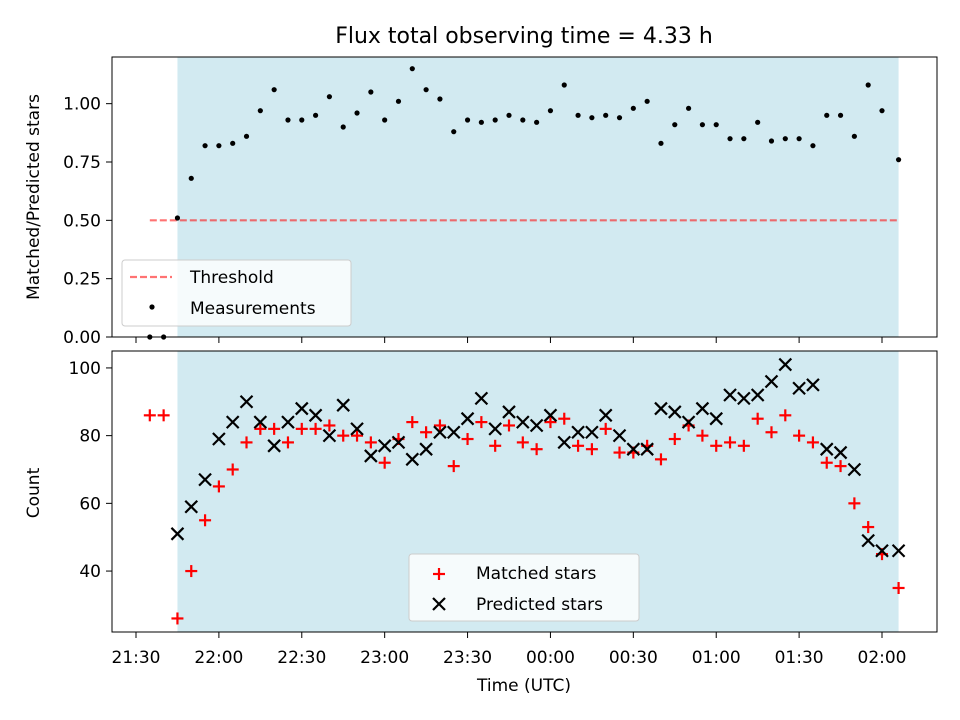  I want to click on bottom-ytick-label: 100, so click(85, 369).